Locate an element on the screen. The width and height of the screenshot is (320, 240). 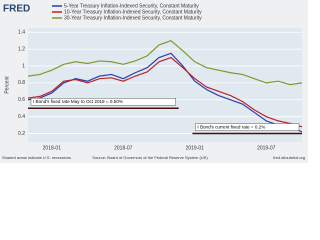
footer: Shaded areas indicate U.S. recessions is located at coordinates (36, 157).